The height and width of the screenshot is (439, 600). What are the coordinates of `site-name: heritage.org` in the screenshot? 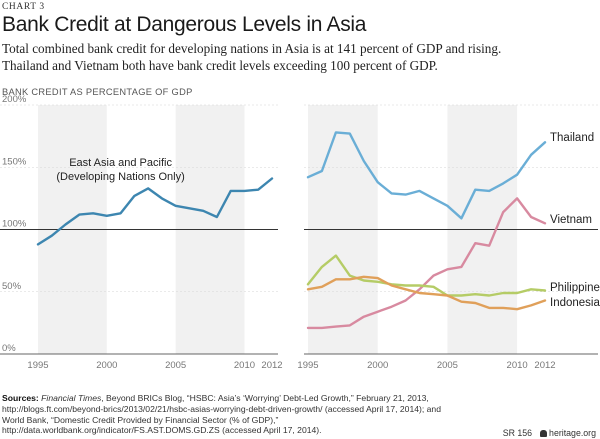 It's located at (572, 433).